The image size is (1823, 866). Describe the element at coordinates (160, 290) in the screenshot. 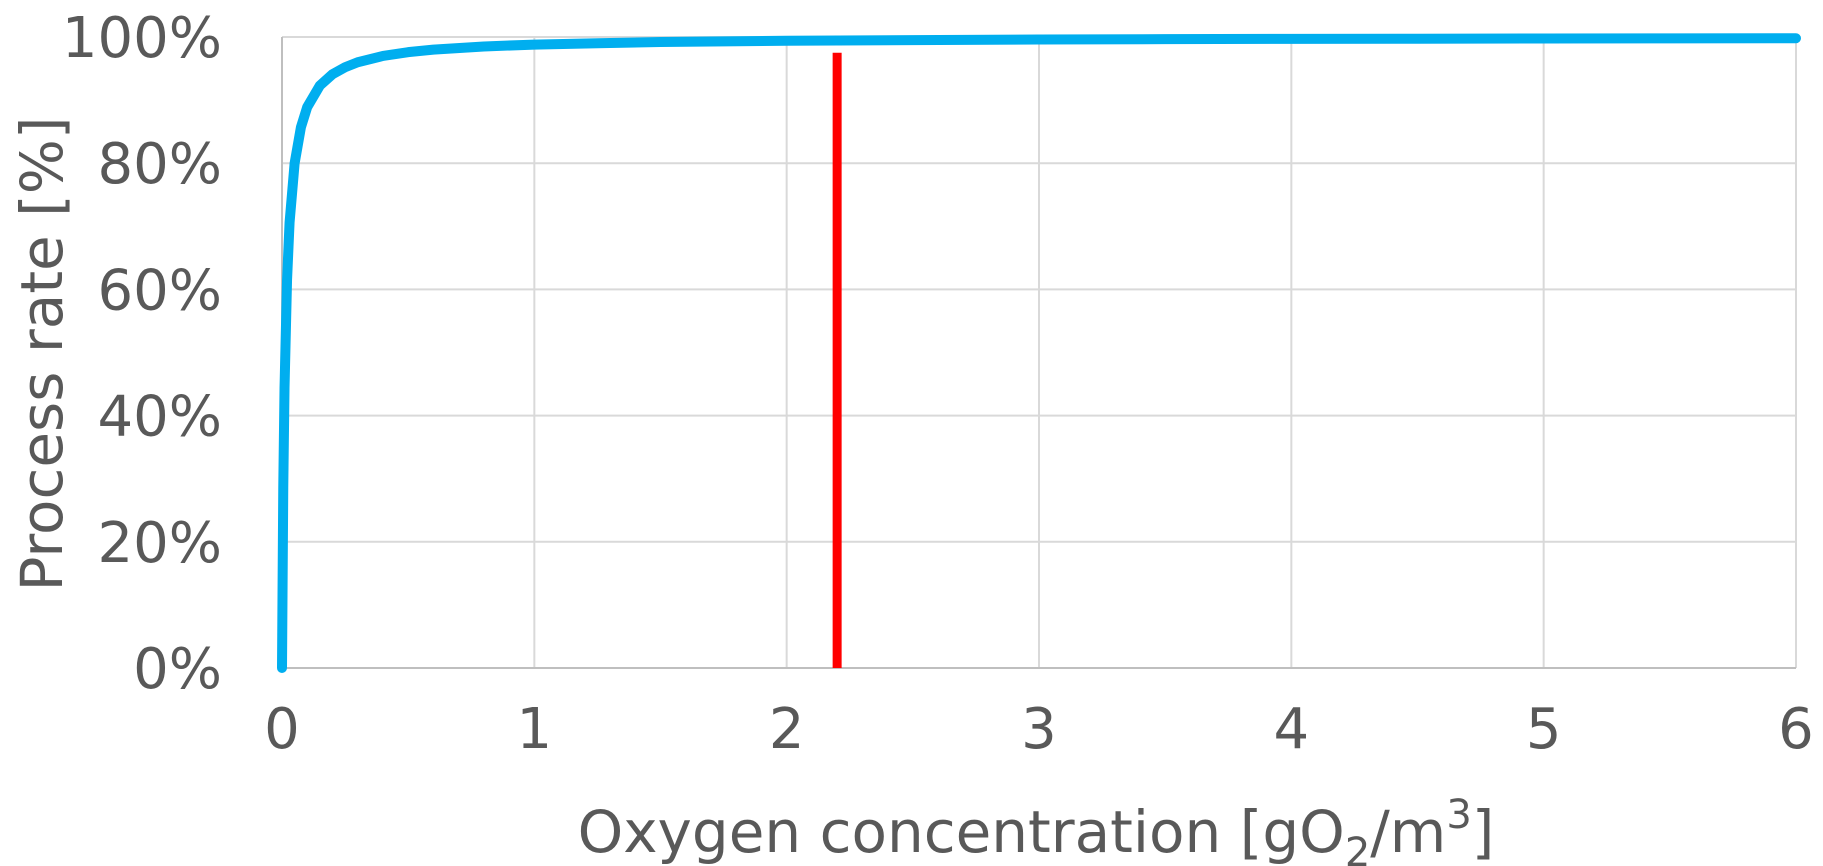

I see `y-tick-label: 60%` at that location.